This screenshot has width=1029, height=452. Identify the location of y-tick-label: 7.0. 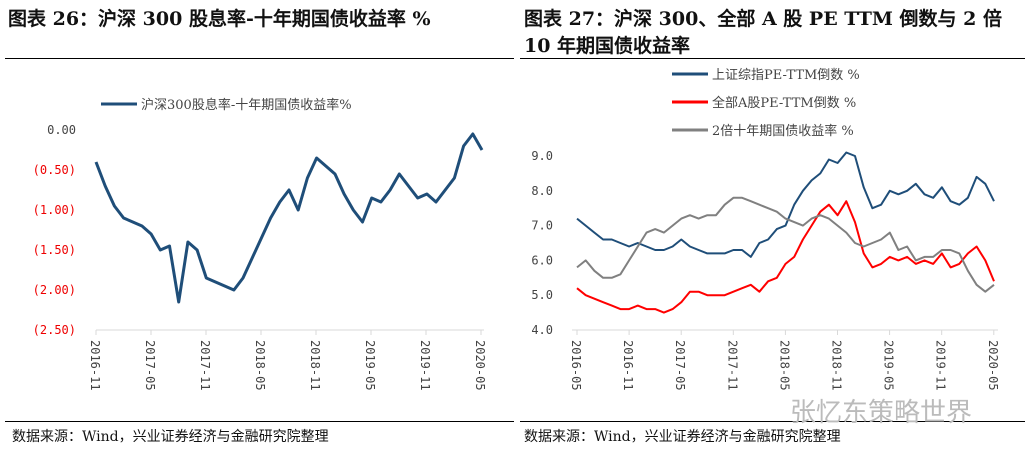
(542, 226).